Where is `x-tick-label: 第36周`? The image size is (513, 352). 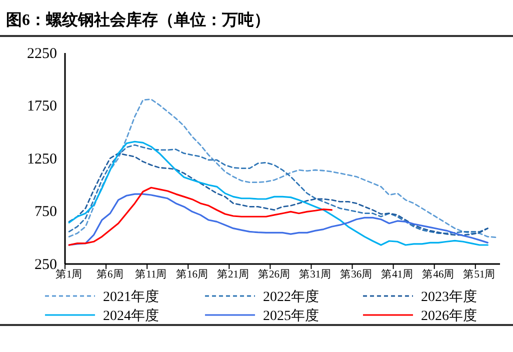 x-tick-label: 第36周 is located at coordinates (356, 274).